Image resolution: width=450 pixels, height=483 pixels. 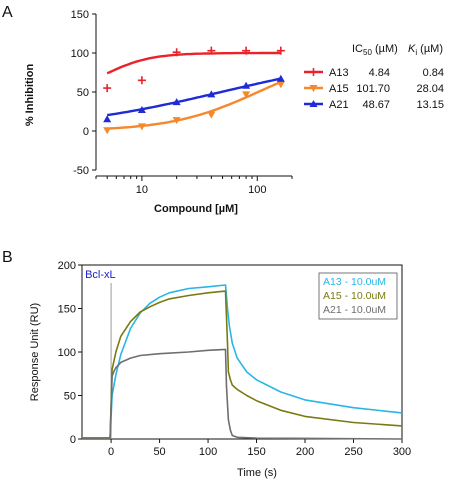 I want to click on panel-b-legend-entry: A21 - 10.0uM, so click(x=354, y=310).